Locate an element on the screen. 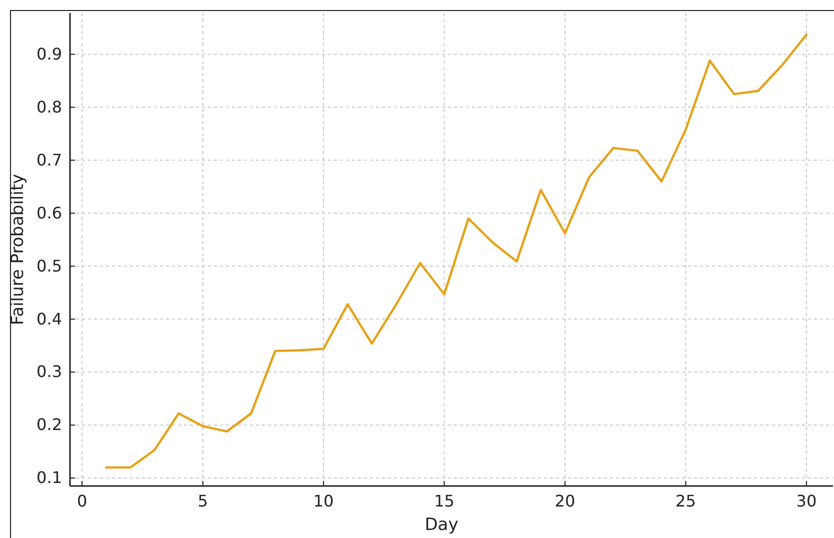 The image size is (834, 538). y-tick-label: 0.9 is located at coordinates (49, 54).